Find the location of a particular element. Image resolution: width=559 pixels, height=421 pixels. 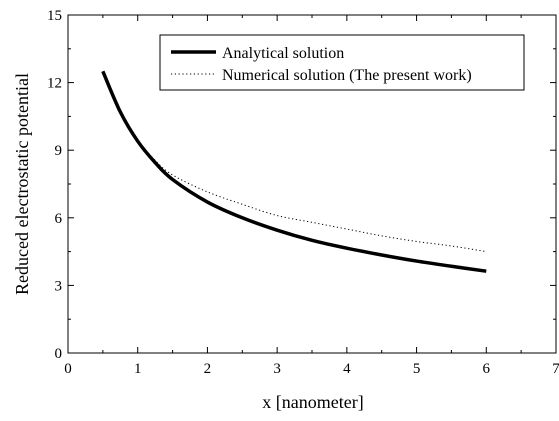

x-tick-label: 7 is located at coordinates (555, 369).